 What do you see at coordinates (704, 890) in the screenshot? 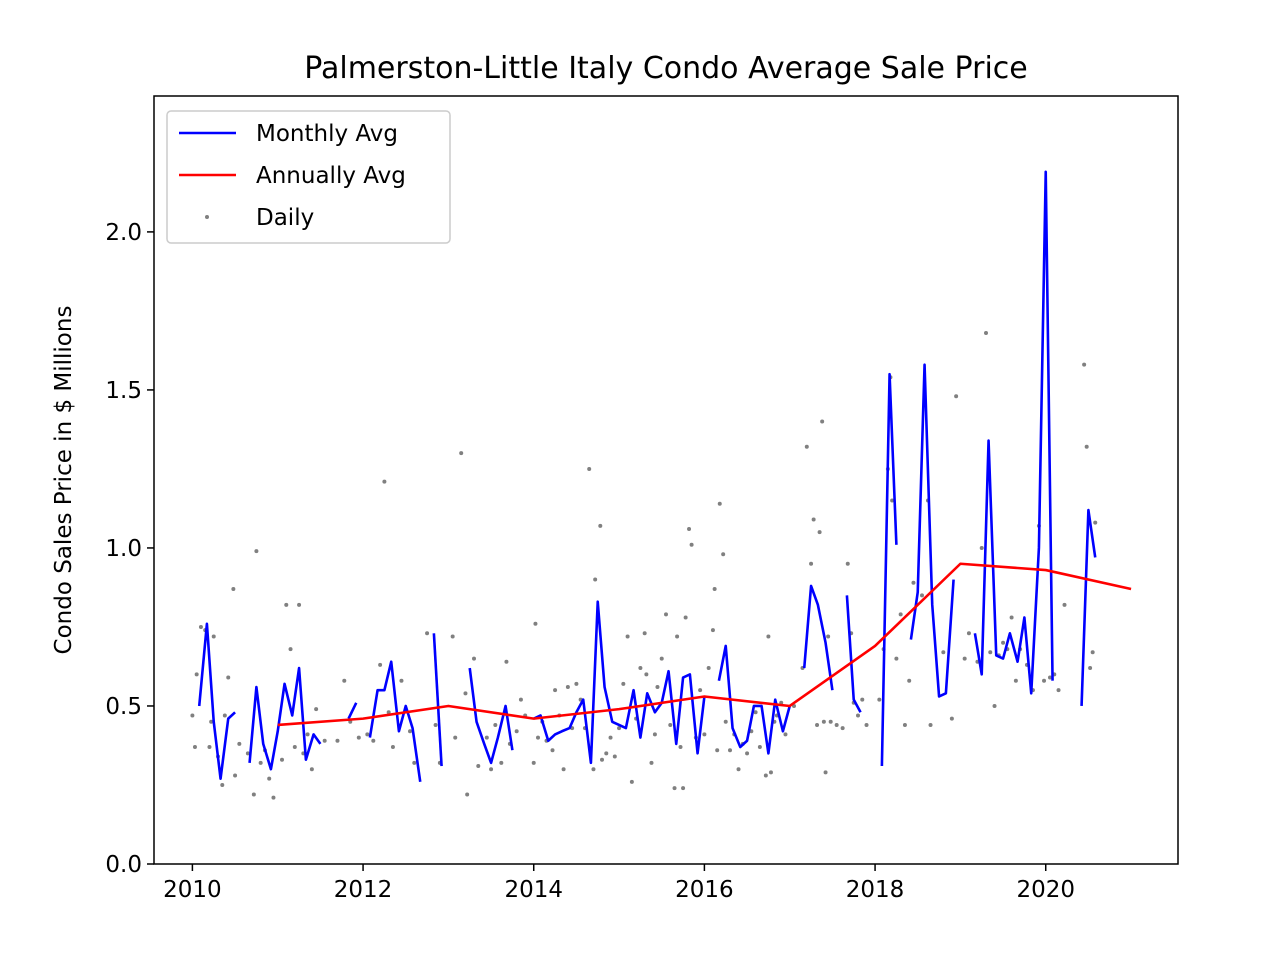
I see `x-tick-label: 2016` at bounding box center [704, 890].